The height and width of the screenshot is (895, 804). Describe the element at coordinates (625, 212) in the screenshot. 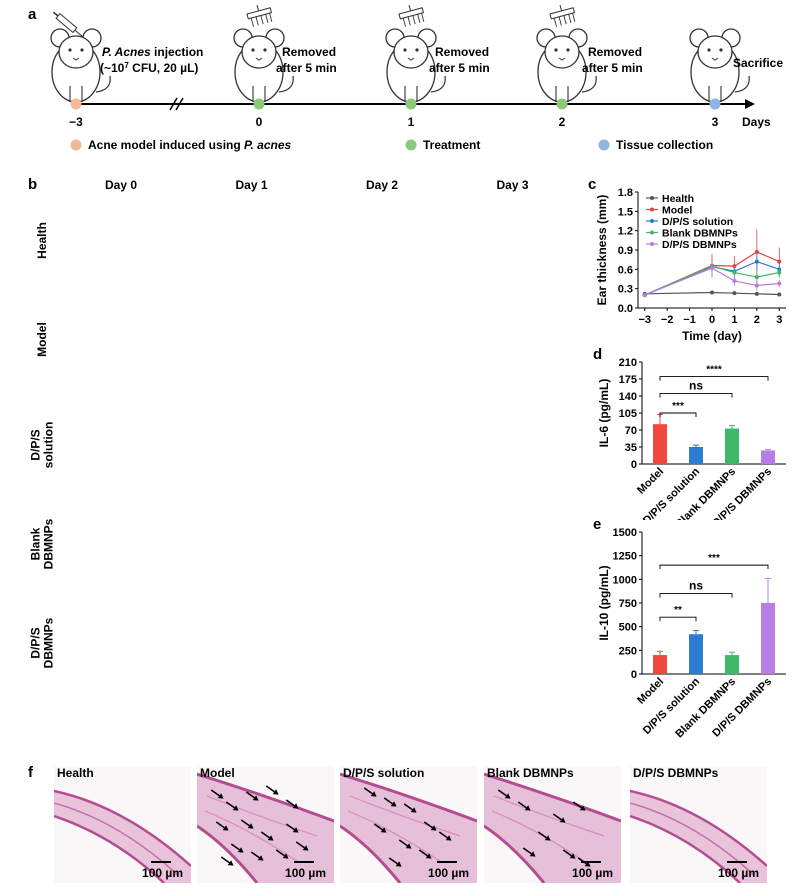

I see `y-tick-label: 1.5` at that location.